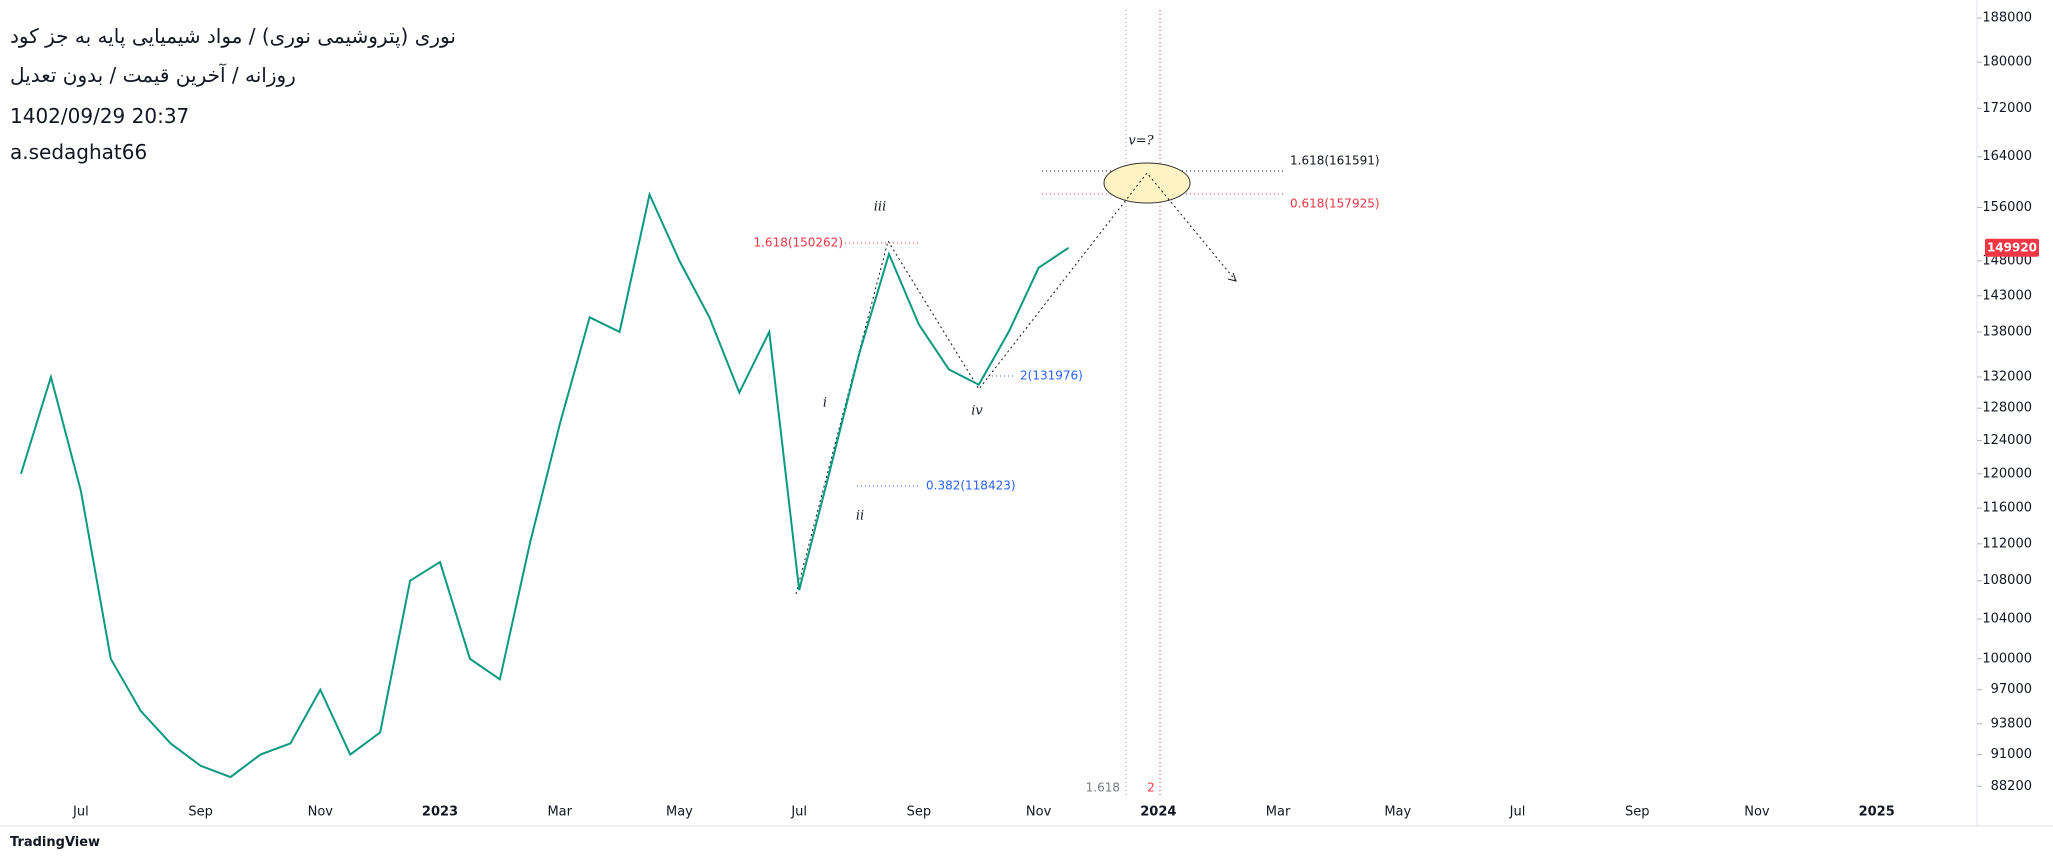 This screenshot has width=2053, height=861. Describe the element at coordinates (2007, 207) in the screenshot. I see `y-tick-label: 156000` at that location.